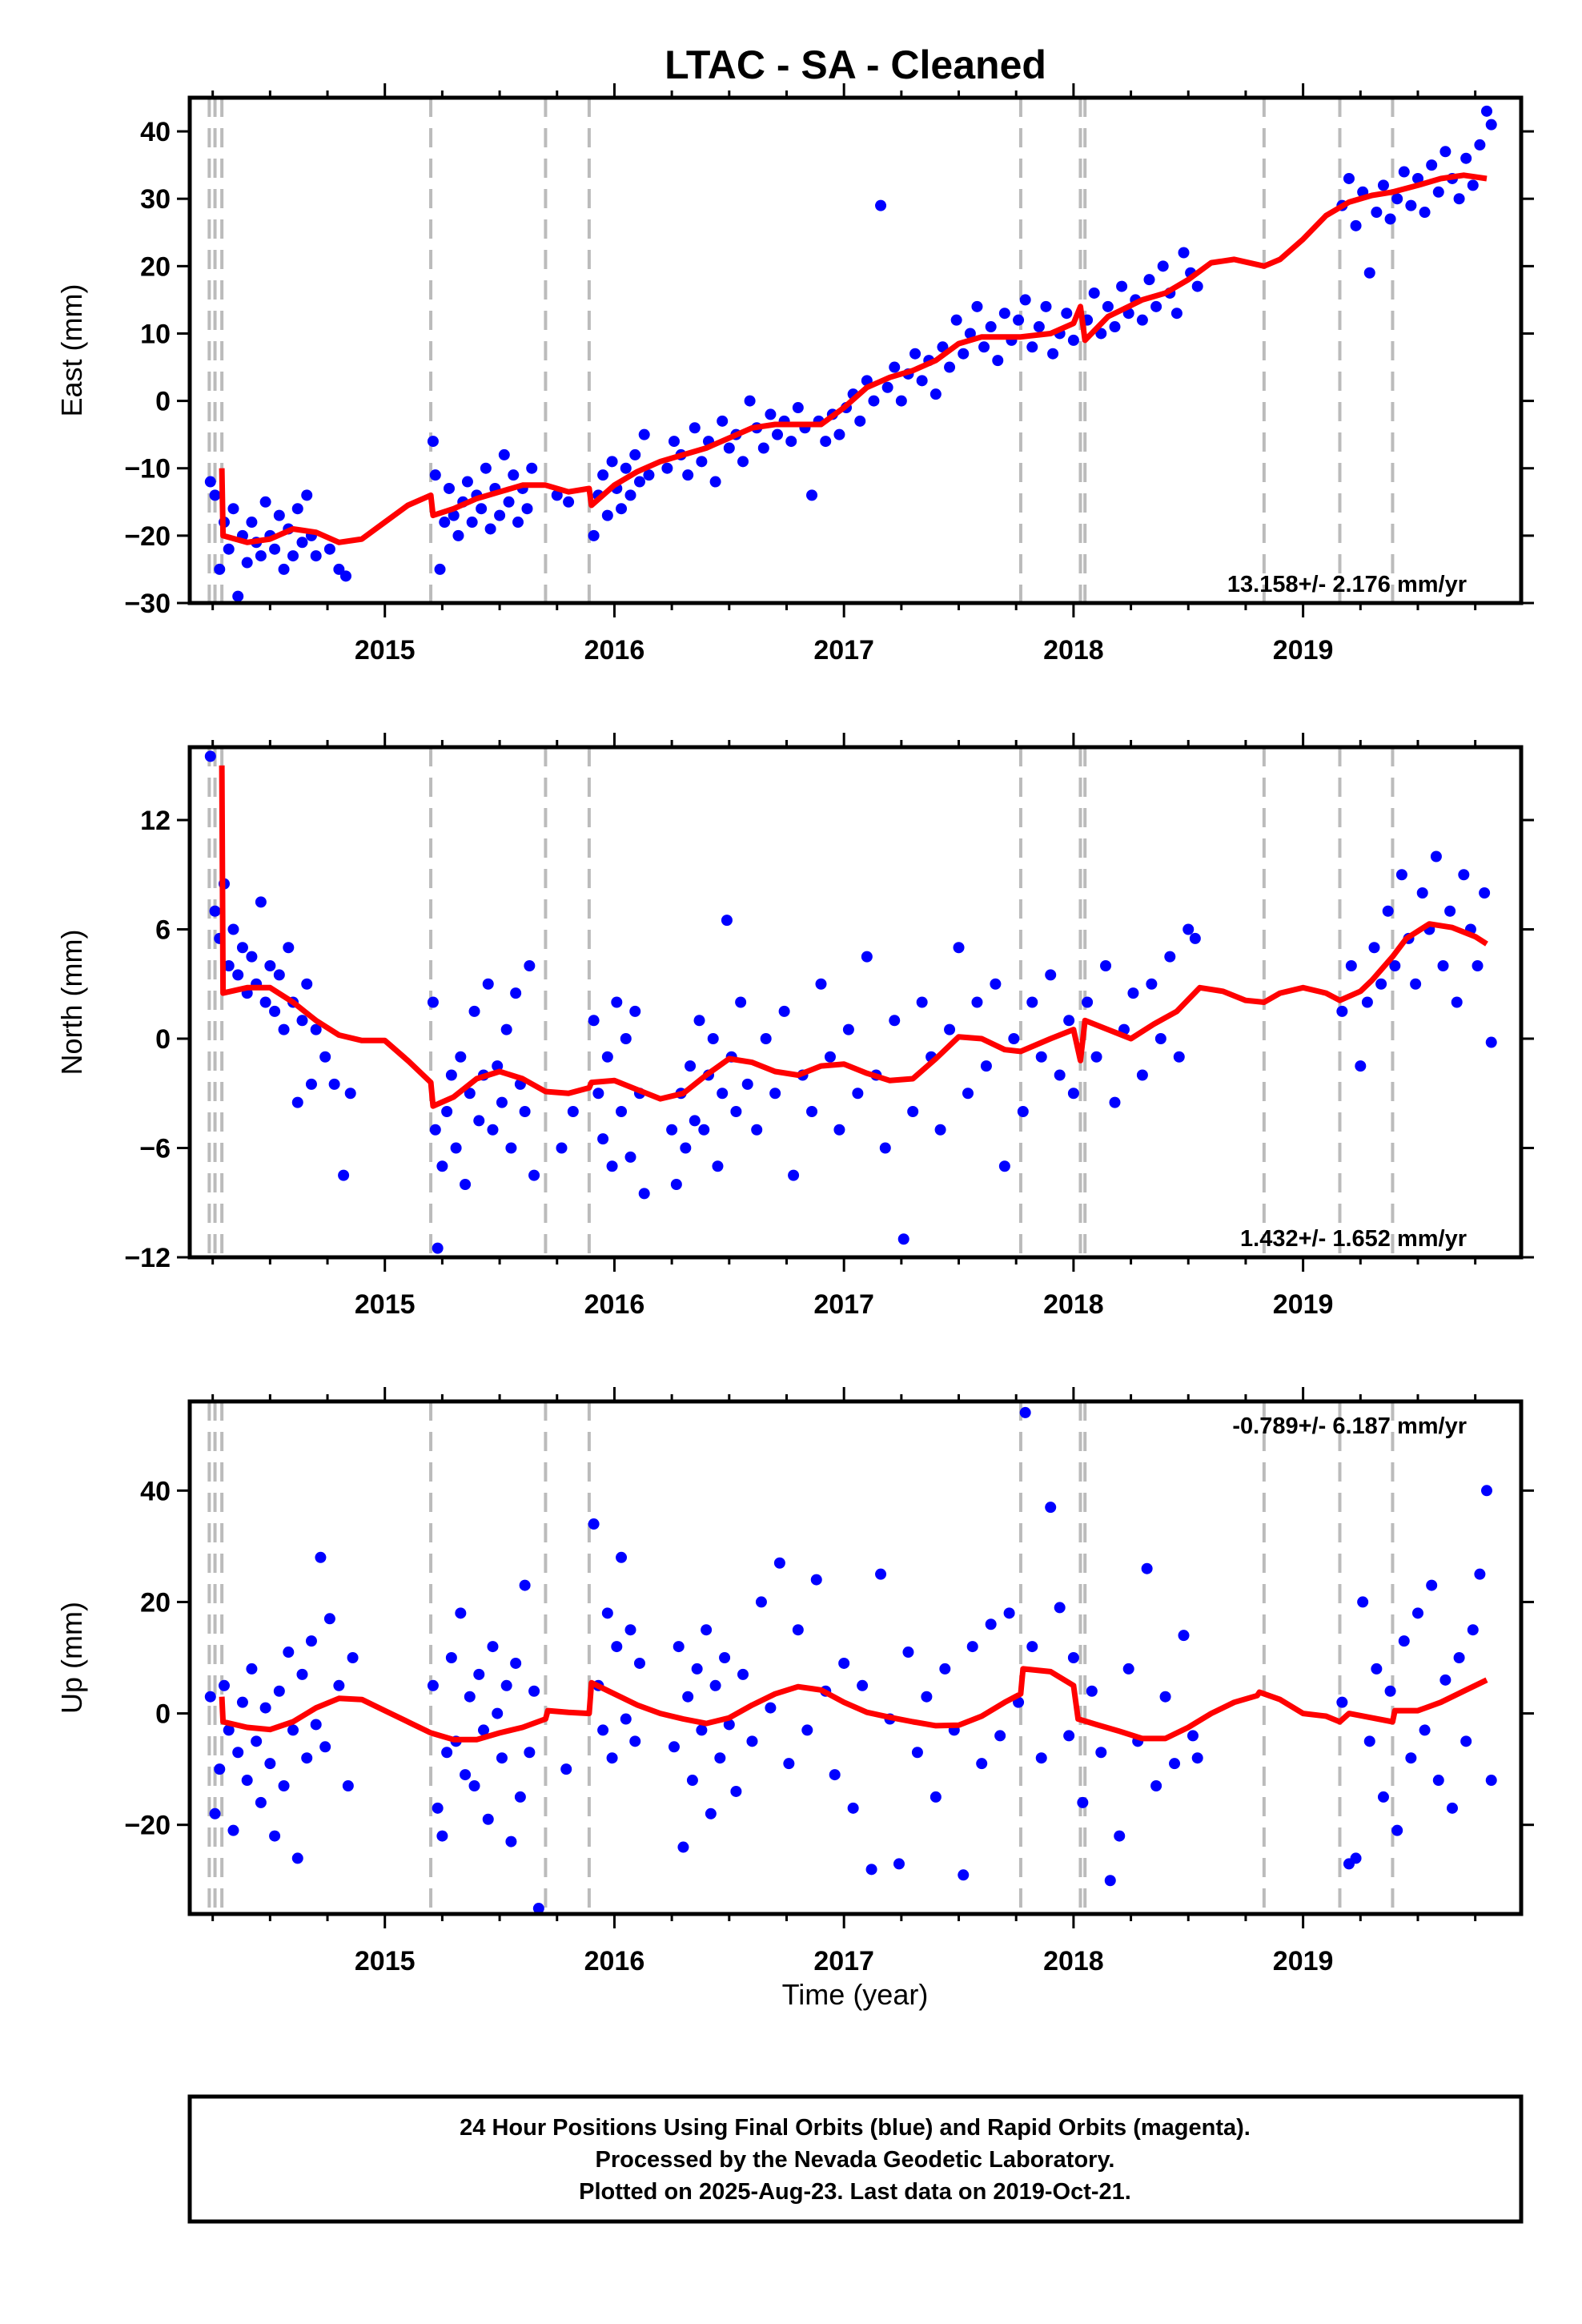 This screenshot has height=2324, width=1582. I want to click on y-axis-label: East (mm), so click(71, 350).